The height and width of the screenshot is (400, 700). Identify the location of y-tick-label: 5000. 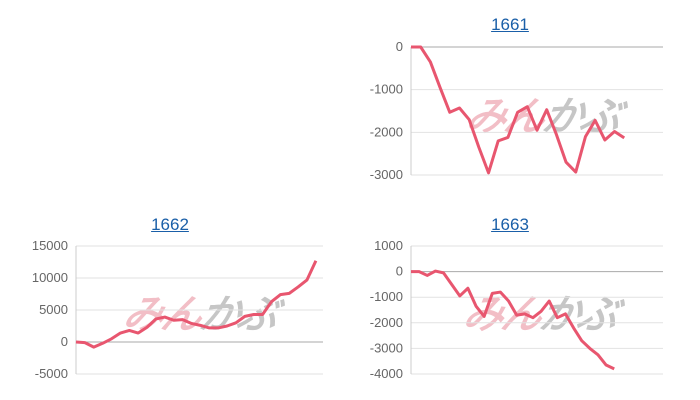
(53, 309).